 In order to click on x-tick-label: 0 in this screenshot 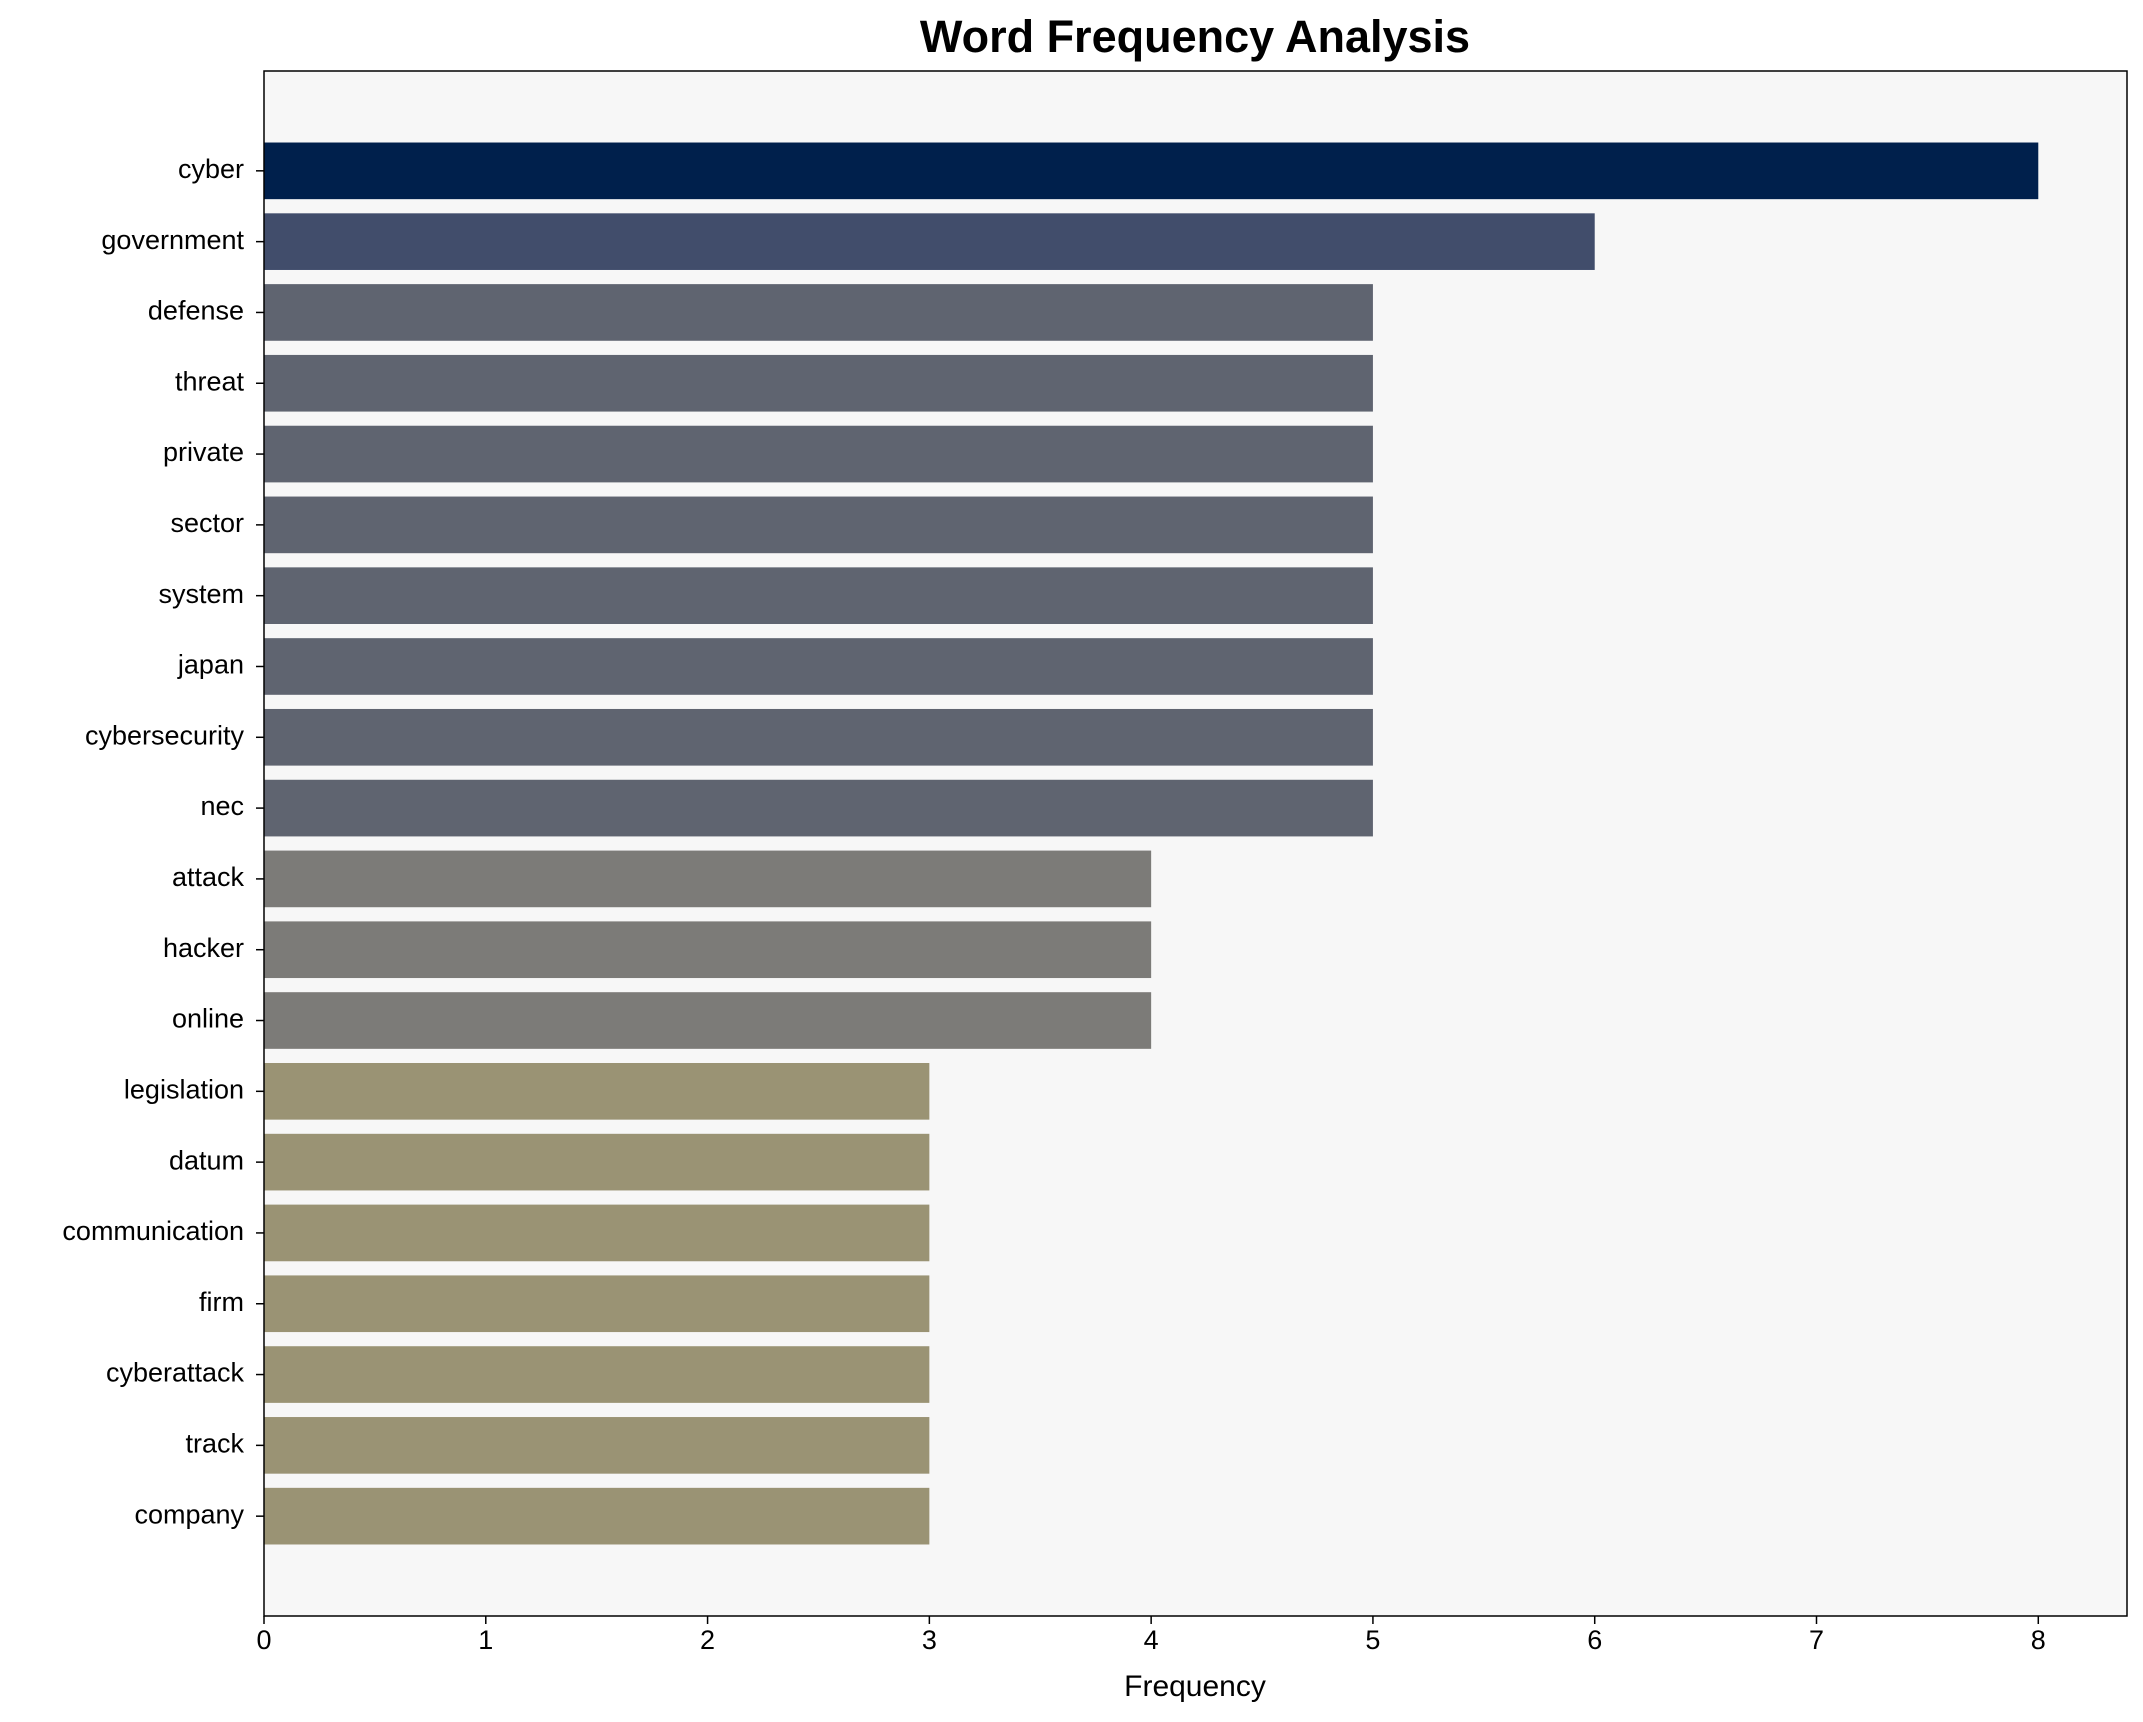, I will do `click(263, 1640)`.